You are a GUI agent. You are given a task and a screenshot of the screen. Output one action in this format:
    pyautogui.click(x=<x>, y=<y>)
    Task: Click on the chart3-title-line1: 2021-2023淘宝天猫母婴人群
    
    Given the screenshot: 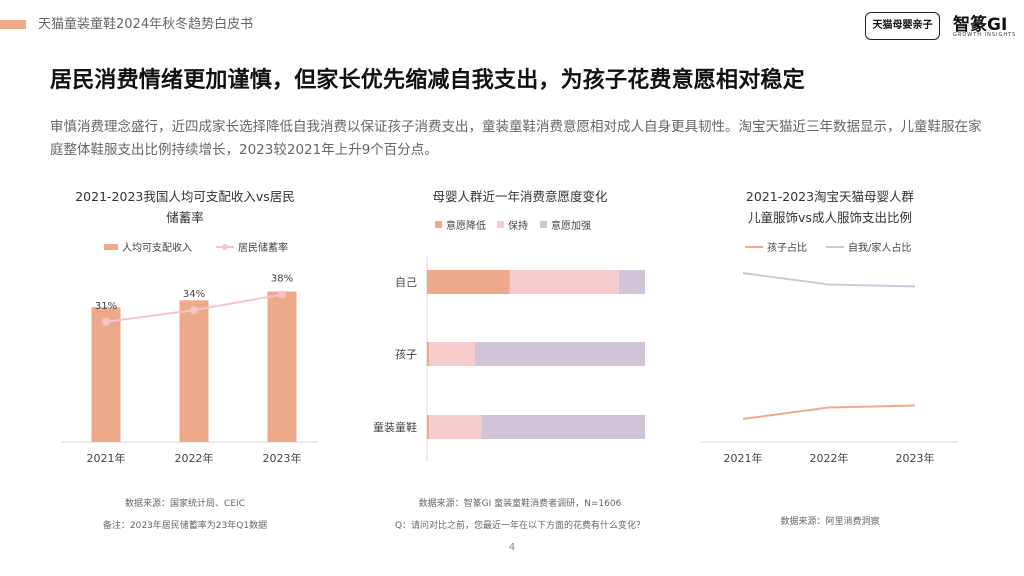 What is the action you would take?
    pyautogui.click(x=830, y=196)
    